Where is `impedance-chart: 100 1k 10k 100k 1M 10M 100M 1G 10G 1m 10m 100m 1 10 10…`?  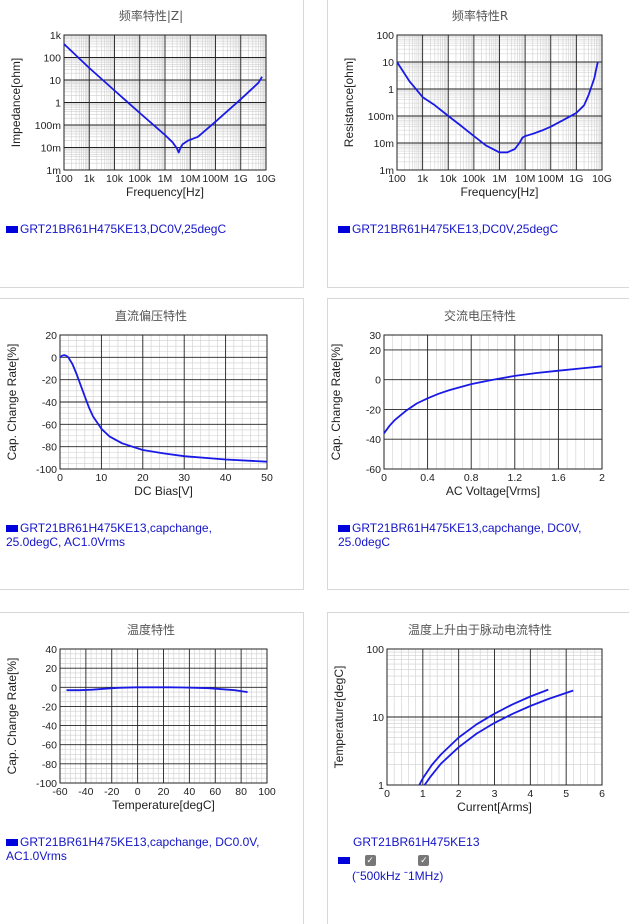 impedance-chart: 100 1k 10k 100k 1M 10M 100M 1G 10G 1m 10m 100m 1 10 10… is located at coordinates (142, 114).